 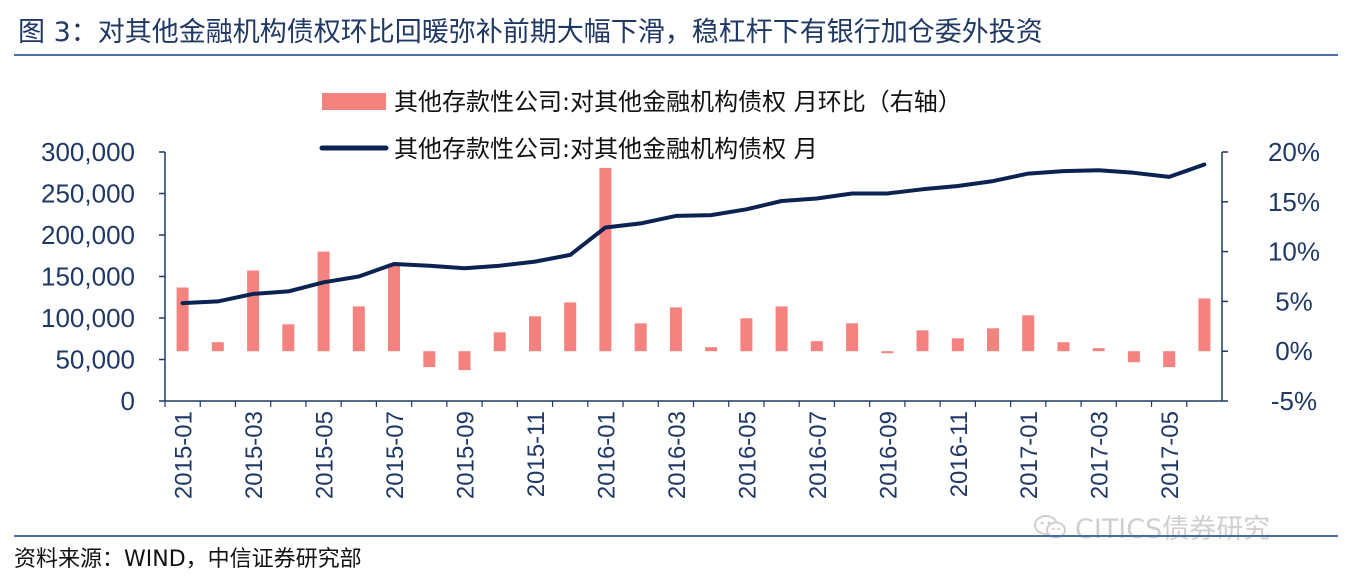 I want to click on legend-swatch-bar, so click(x=354, y=101).